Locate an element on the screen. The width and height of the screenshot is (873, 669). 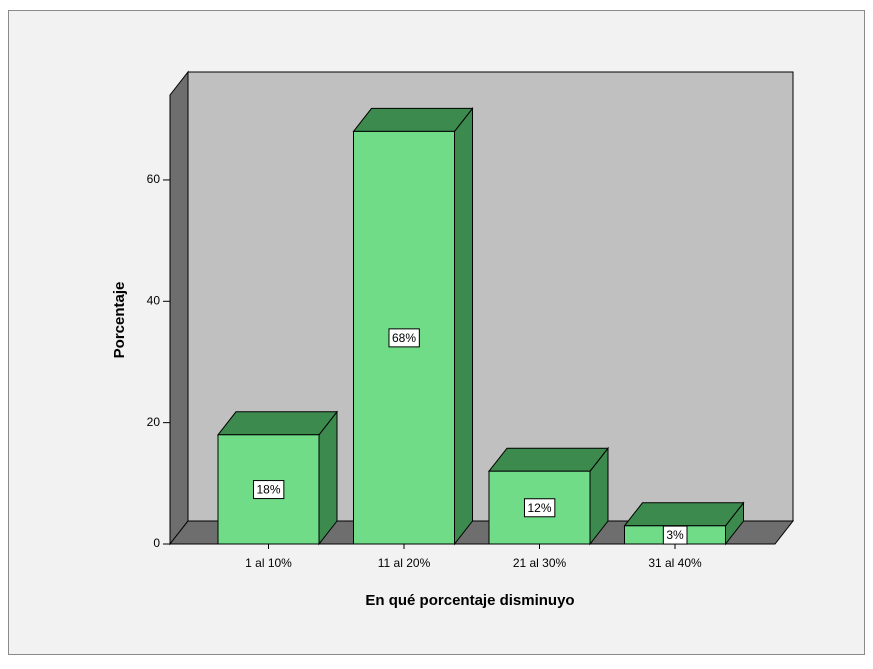
value-label: 68% is located at coordinates (404, 338).